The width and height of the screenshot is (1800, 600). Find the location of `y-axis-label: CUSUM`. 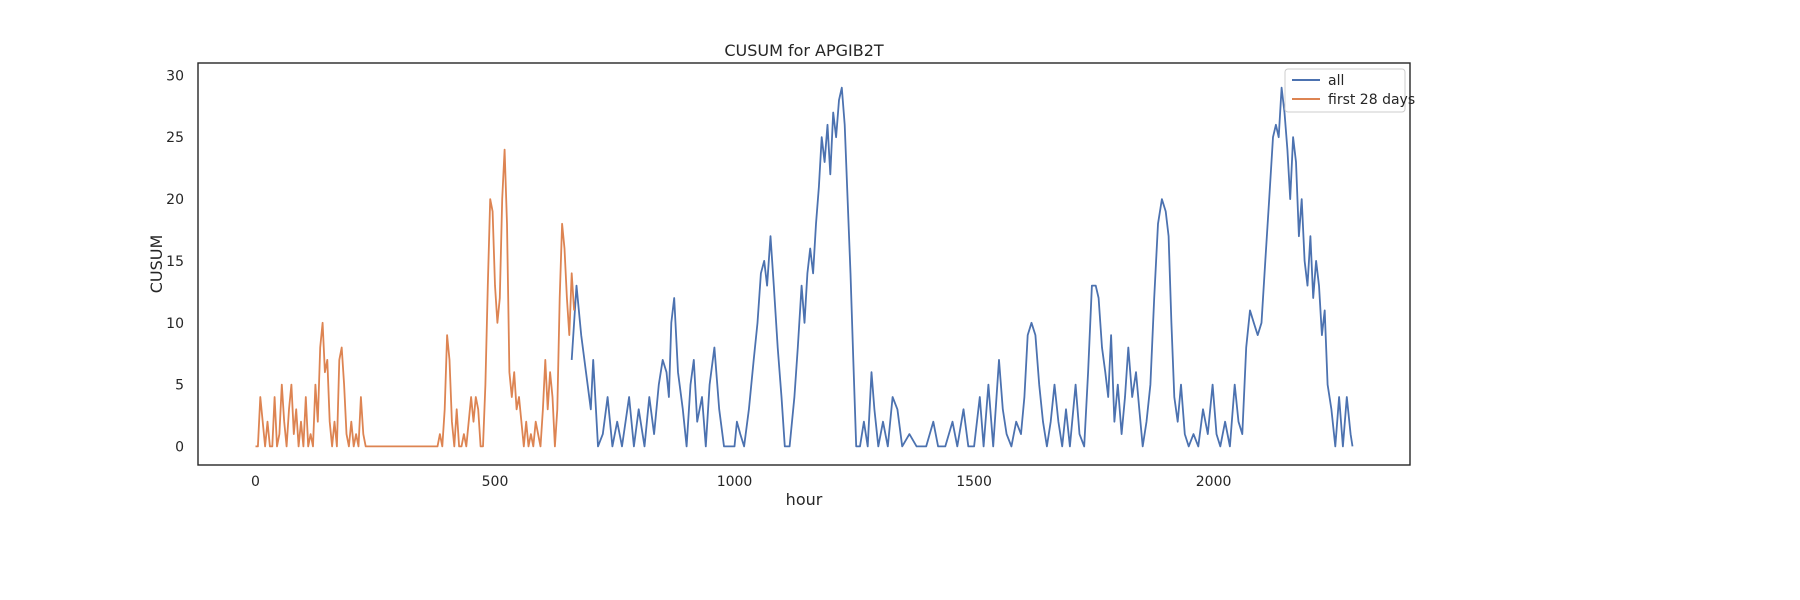

y-axis-label: CUSUM is located at coordinates (156, 264).